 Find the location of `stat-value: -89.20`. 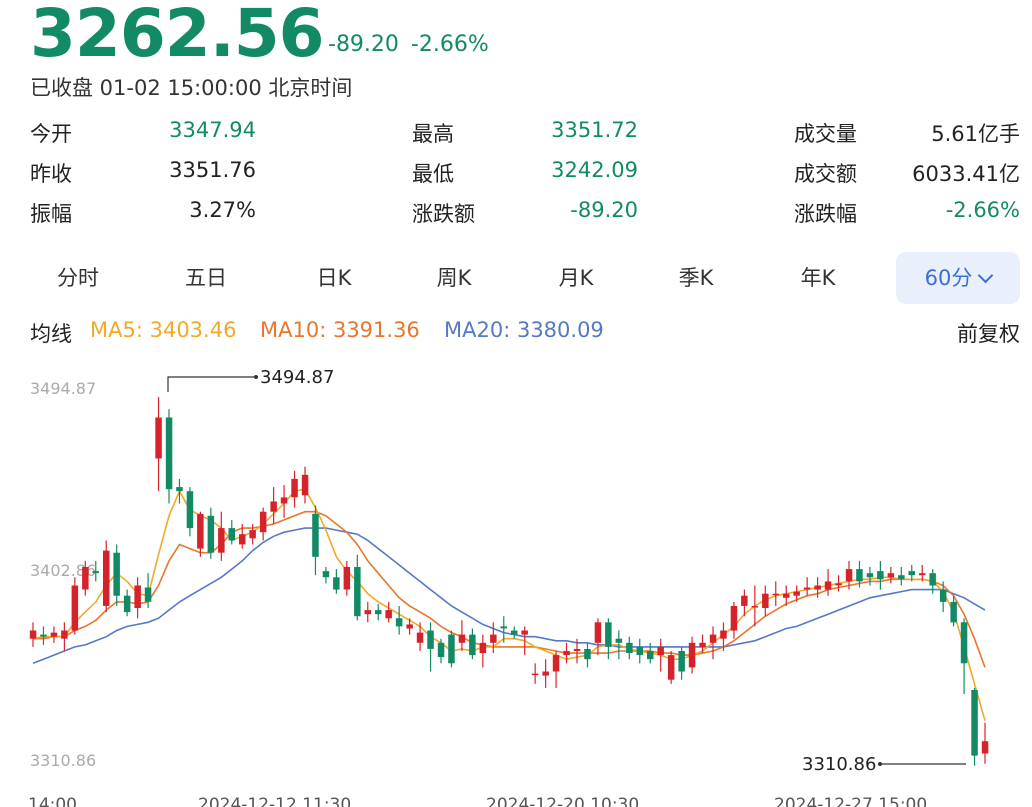

stat-value: -89.20 is located at coordinates (604, 210).